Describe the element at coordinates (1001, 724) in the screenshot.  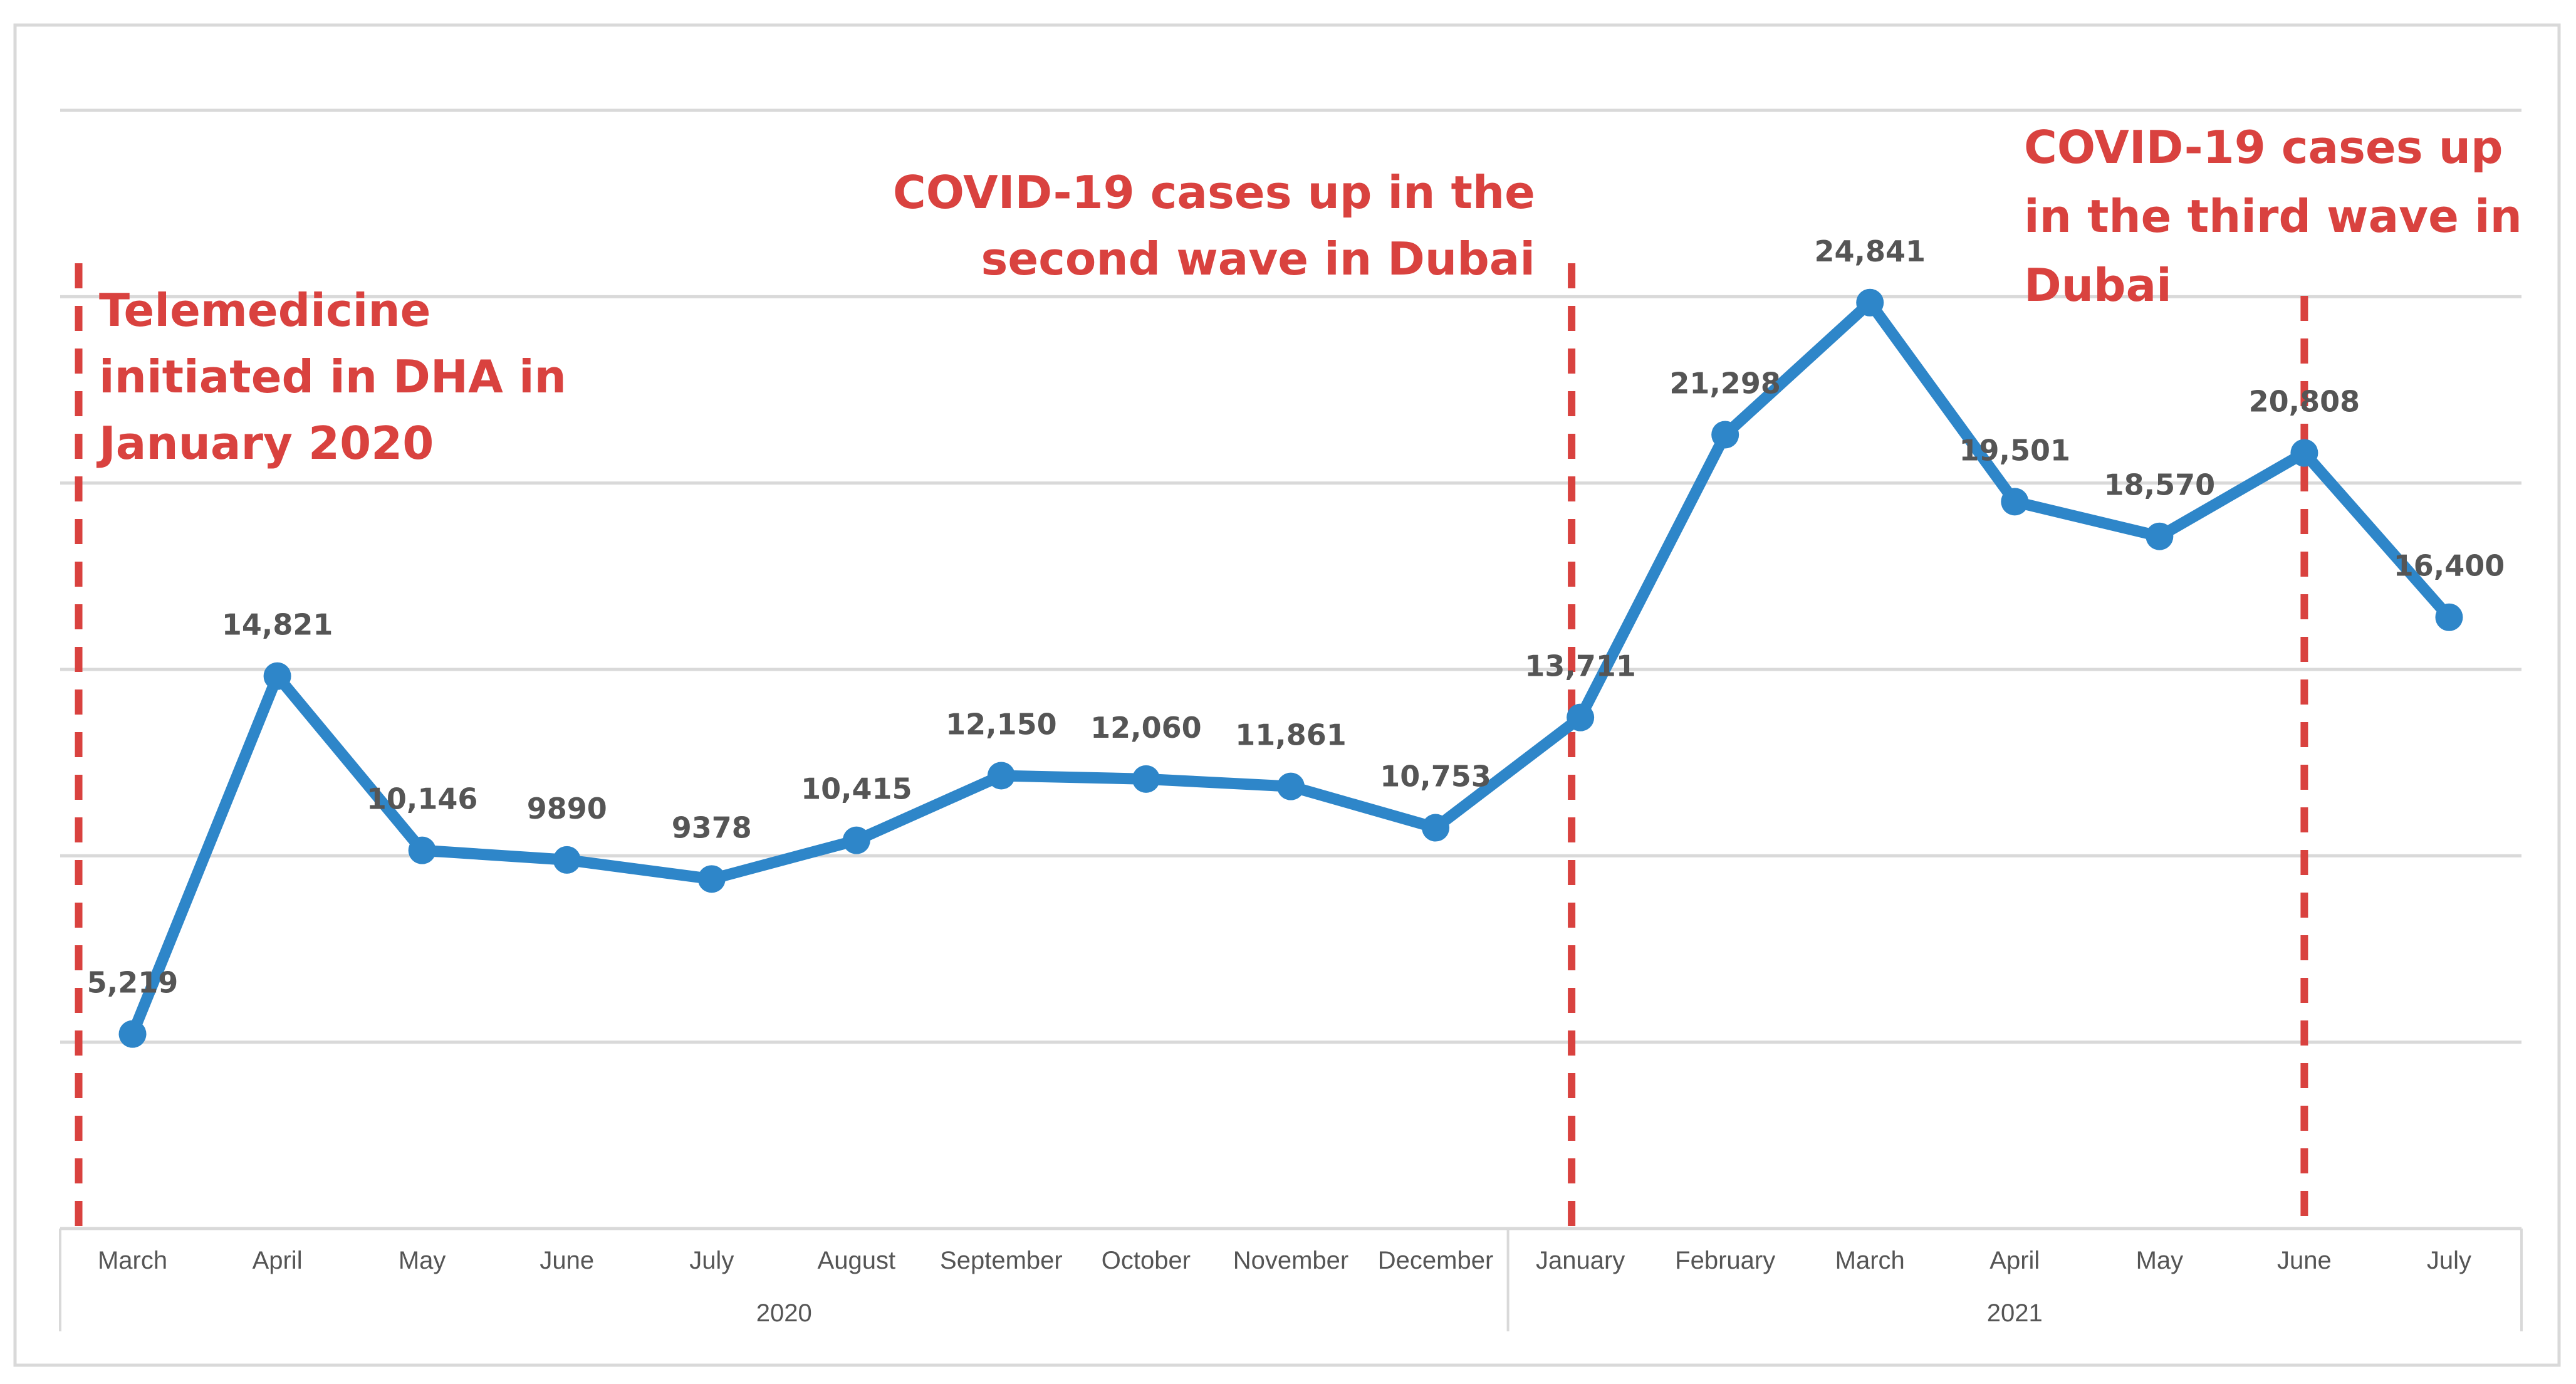
I see `data-label: 12,150` at that location.